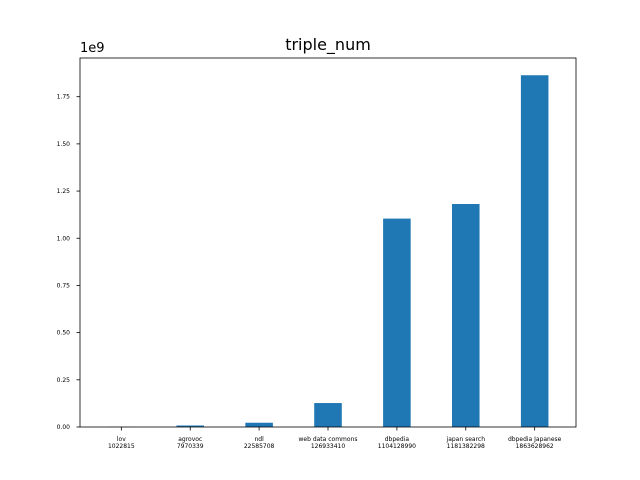  I want to click on y-tick-label-5: 1.25, so click(64, 191).